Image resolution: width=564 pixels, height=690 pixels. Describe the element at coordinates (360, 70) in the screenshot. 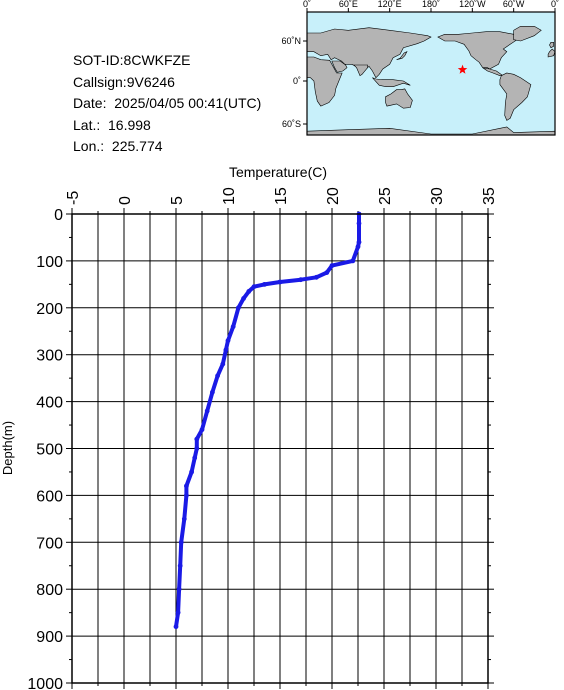

I see `landmass-india` at that location.